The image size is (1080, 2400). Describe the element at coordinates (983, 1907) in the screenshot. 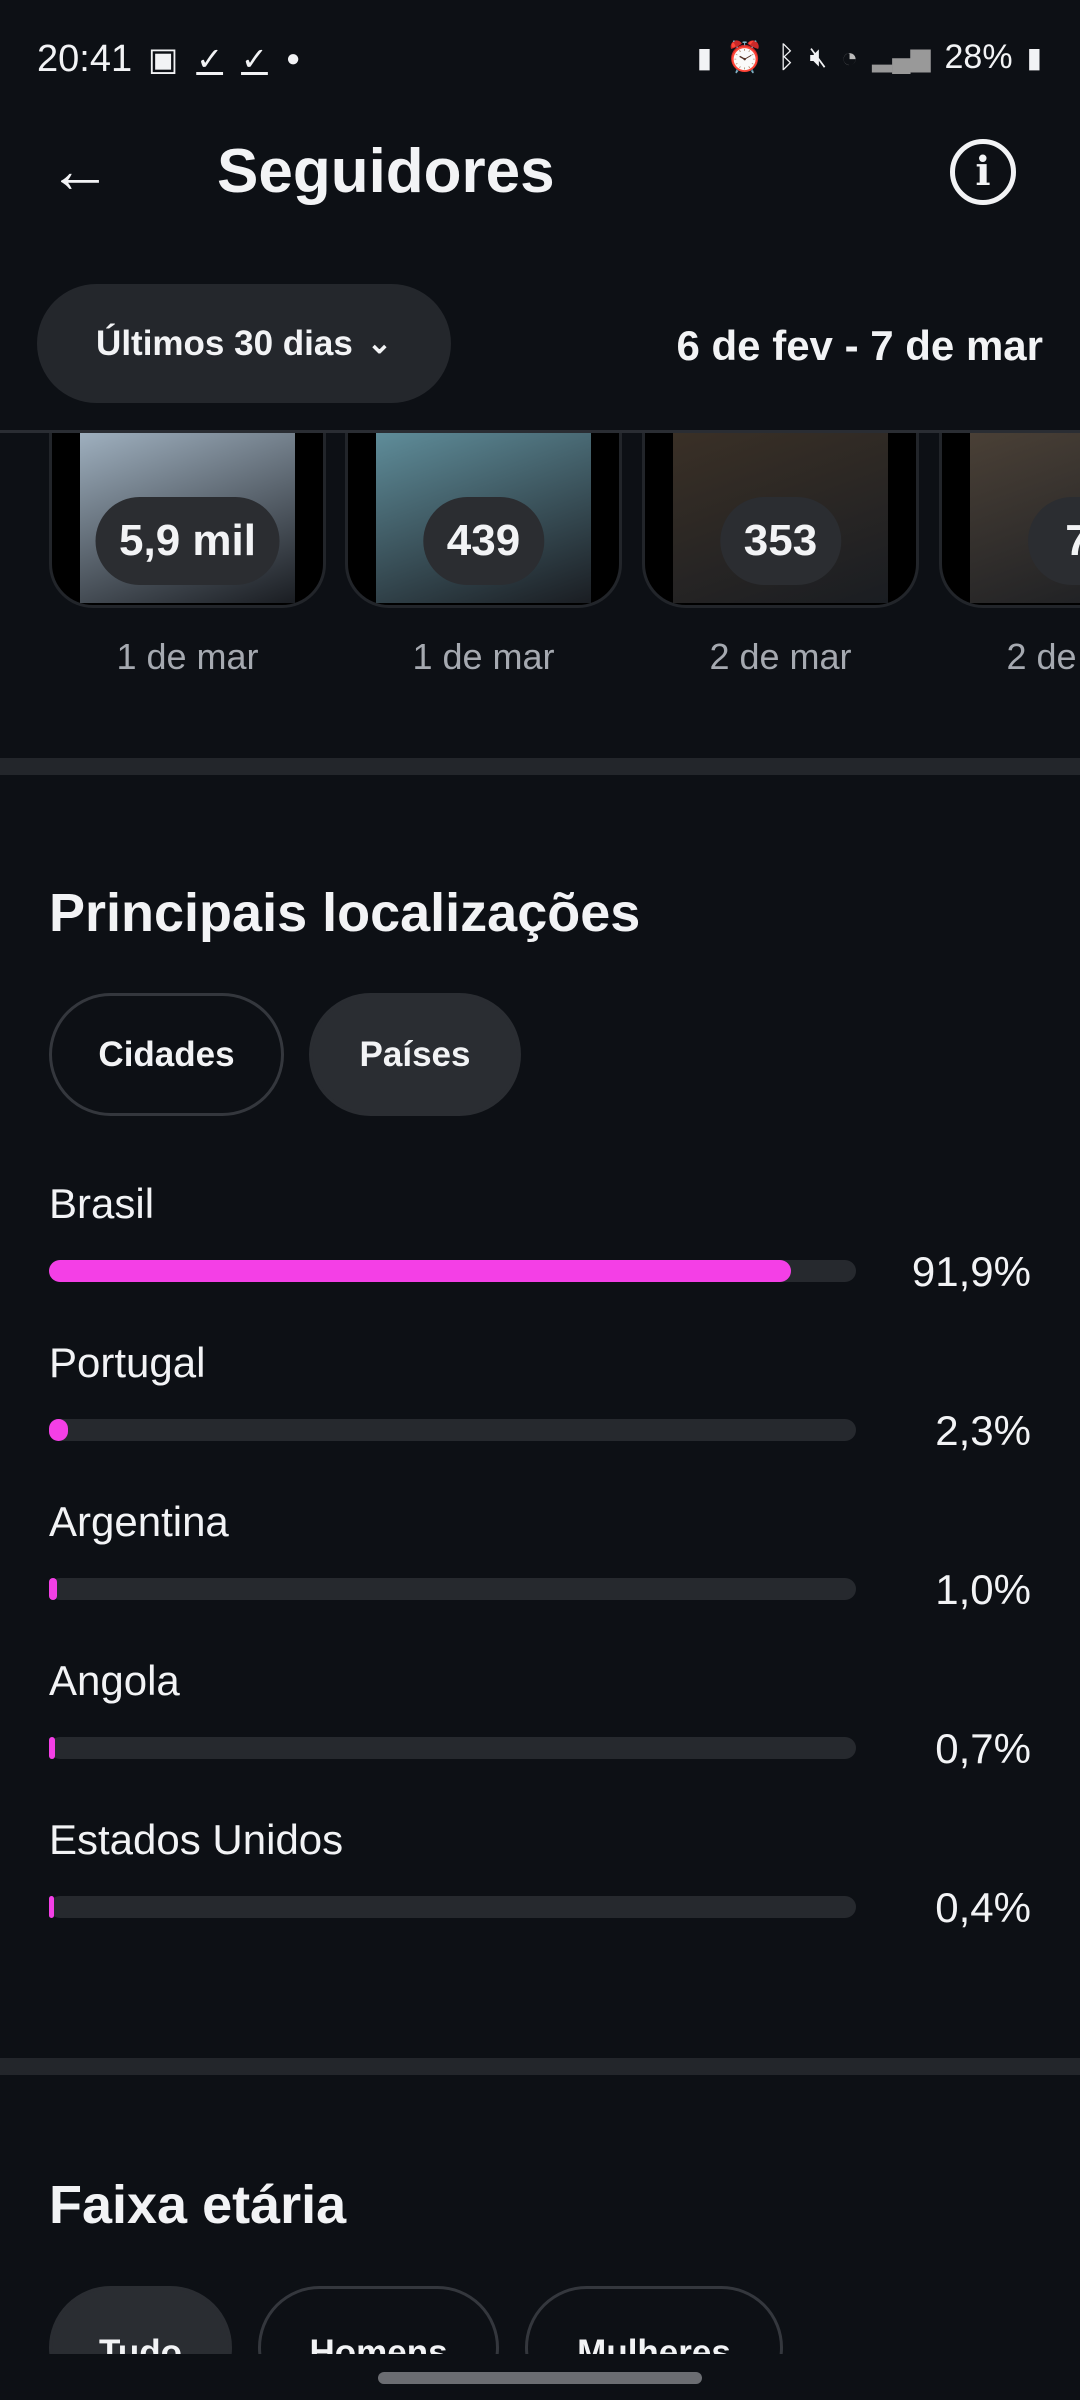

I see `location-percent: 0,4%` at that location.